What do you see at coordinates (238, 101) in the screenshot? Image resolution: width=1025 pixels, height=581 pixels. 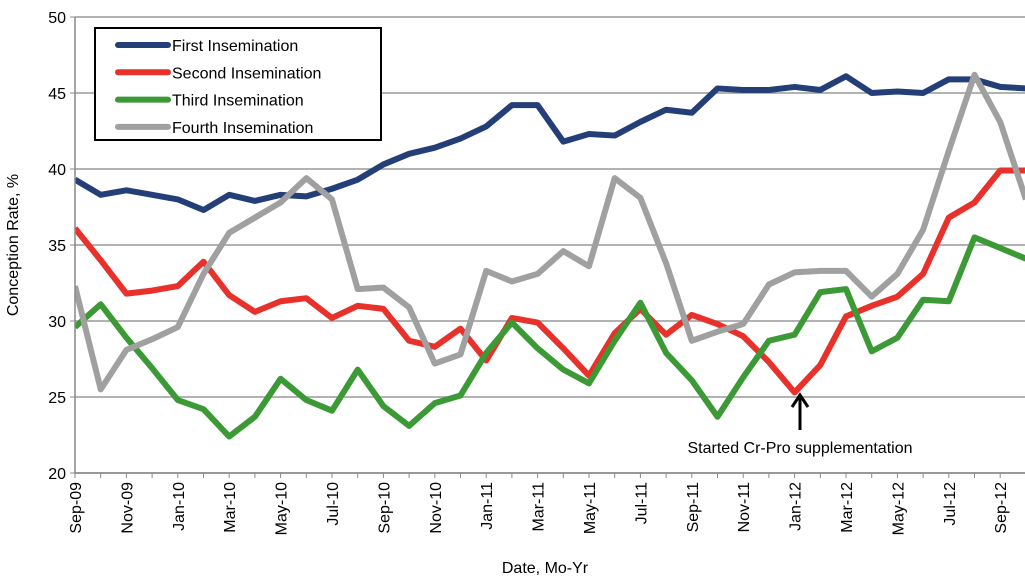 I see `legend-label: Third Insemination` at bounding box center [238, 101].